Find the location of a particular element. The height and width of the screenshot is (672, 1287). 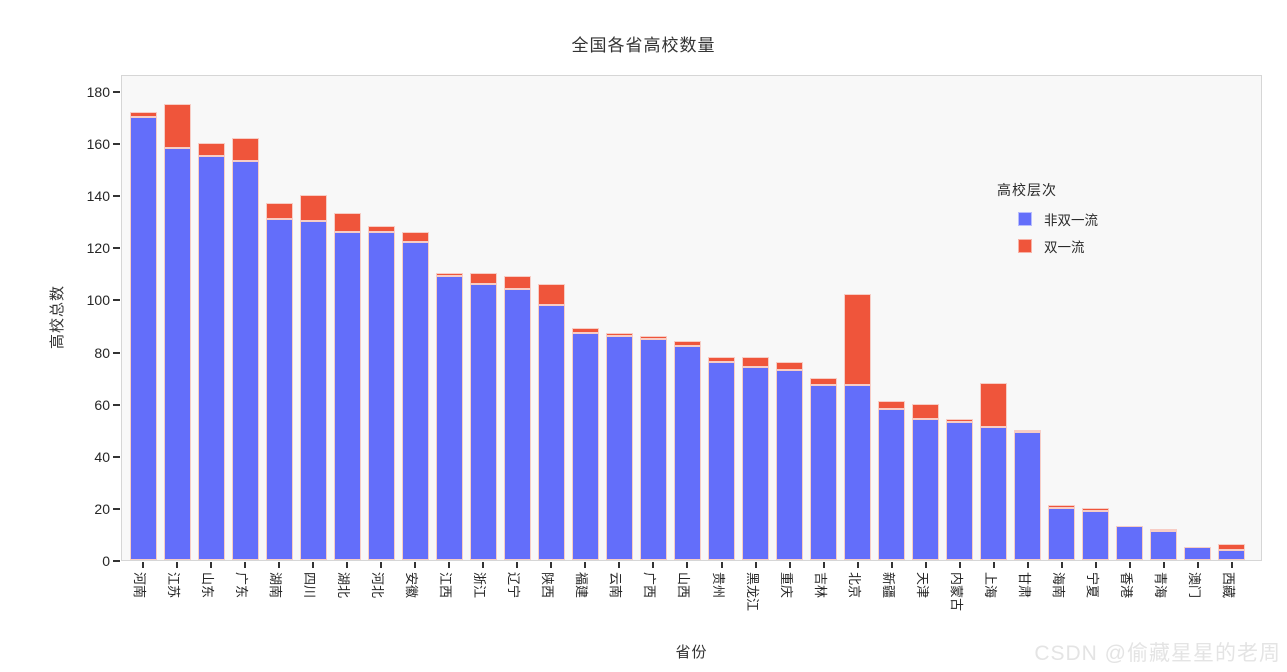

bar-天津 is located at coordinates (926, 481).